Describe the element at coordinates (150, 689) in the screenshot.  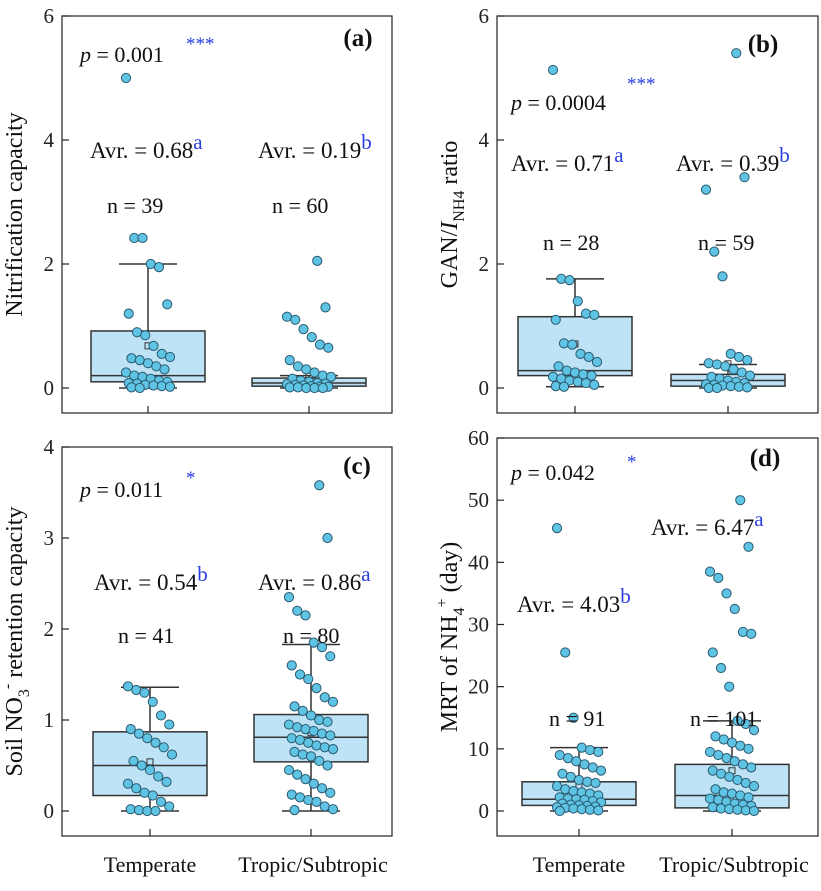
I see `box-group-temperate: Avr. = 0.54b n = 41` at that location.